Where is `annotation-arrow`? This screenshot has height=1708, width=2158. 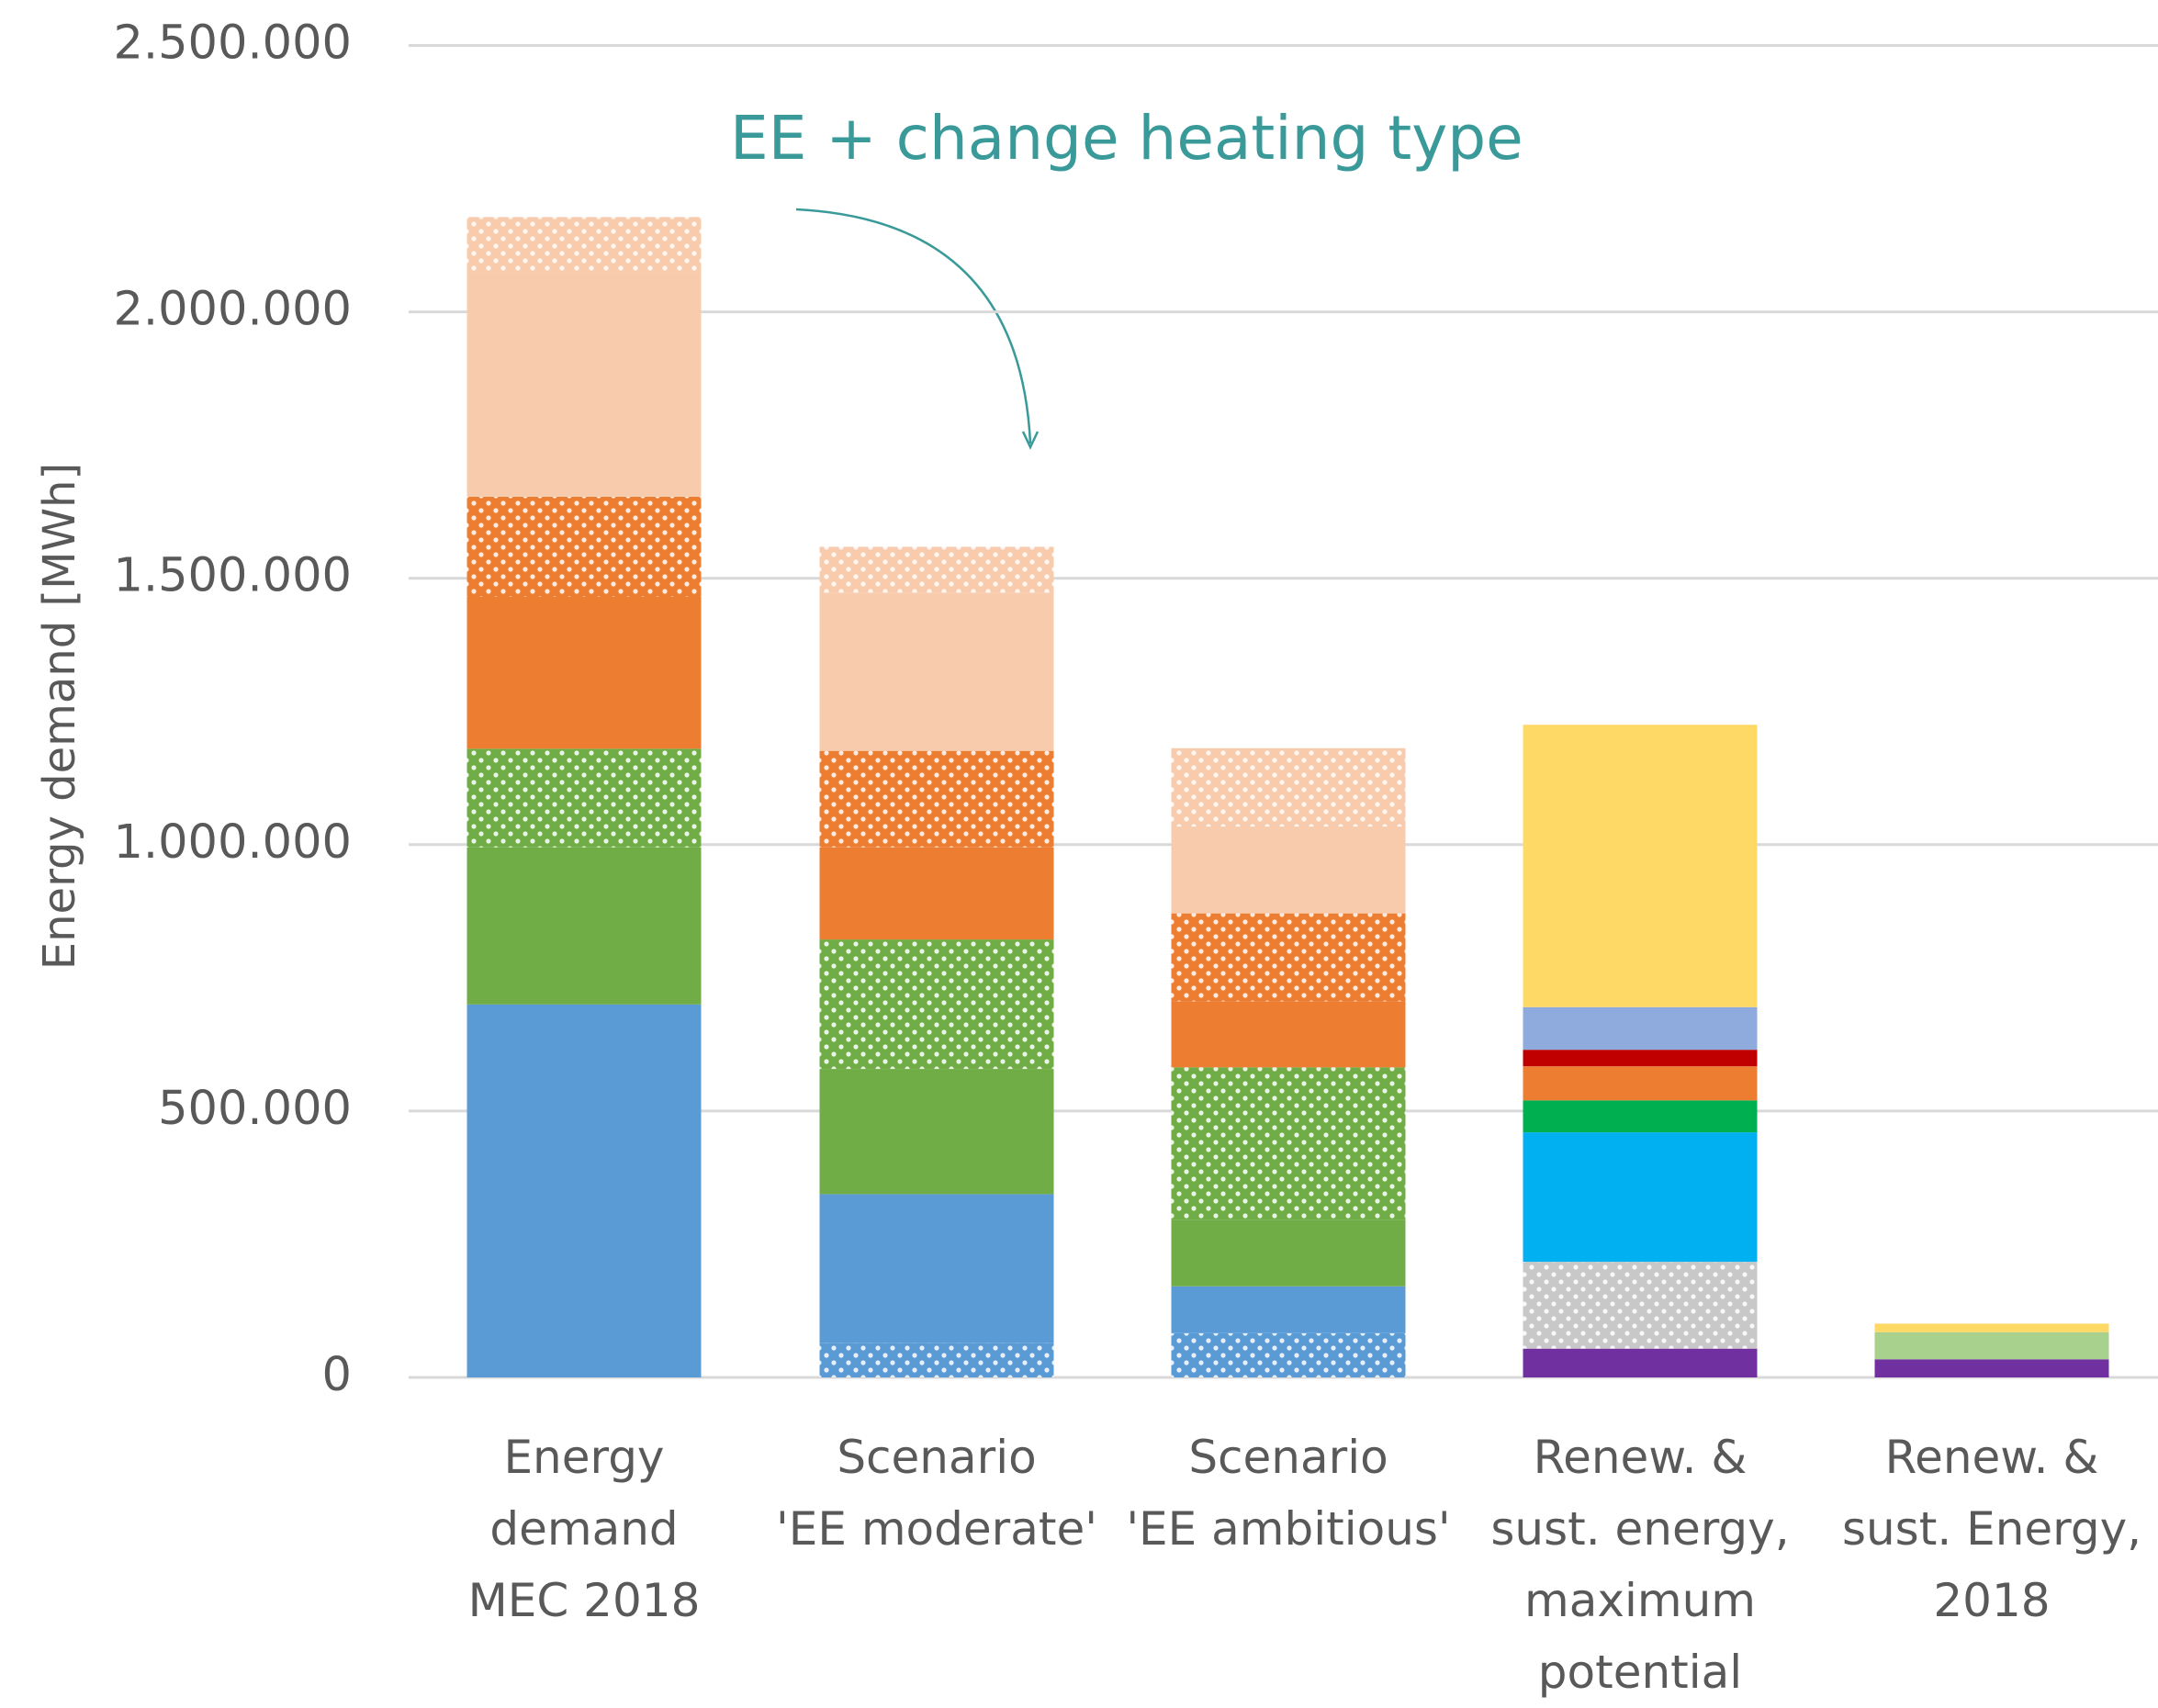 annotation-arrow is located at coordinates (913, 326).